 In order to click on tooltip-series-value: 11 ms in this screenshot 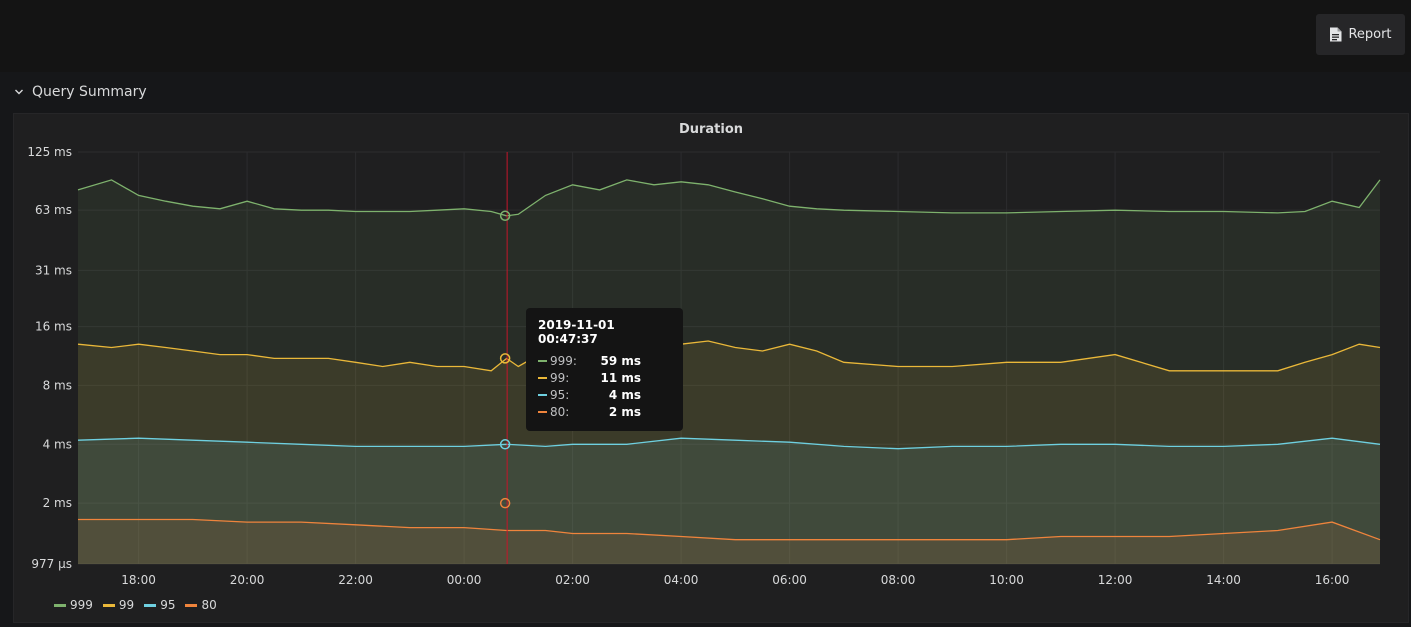, I will do `click(620, 377)`.